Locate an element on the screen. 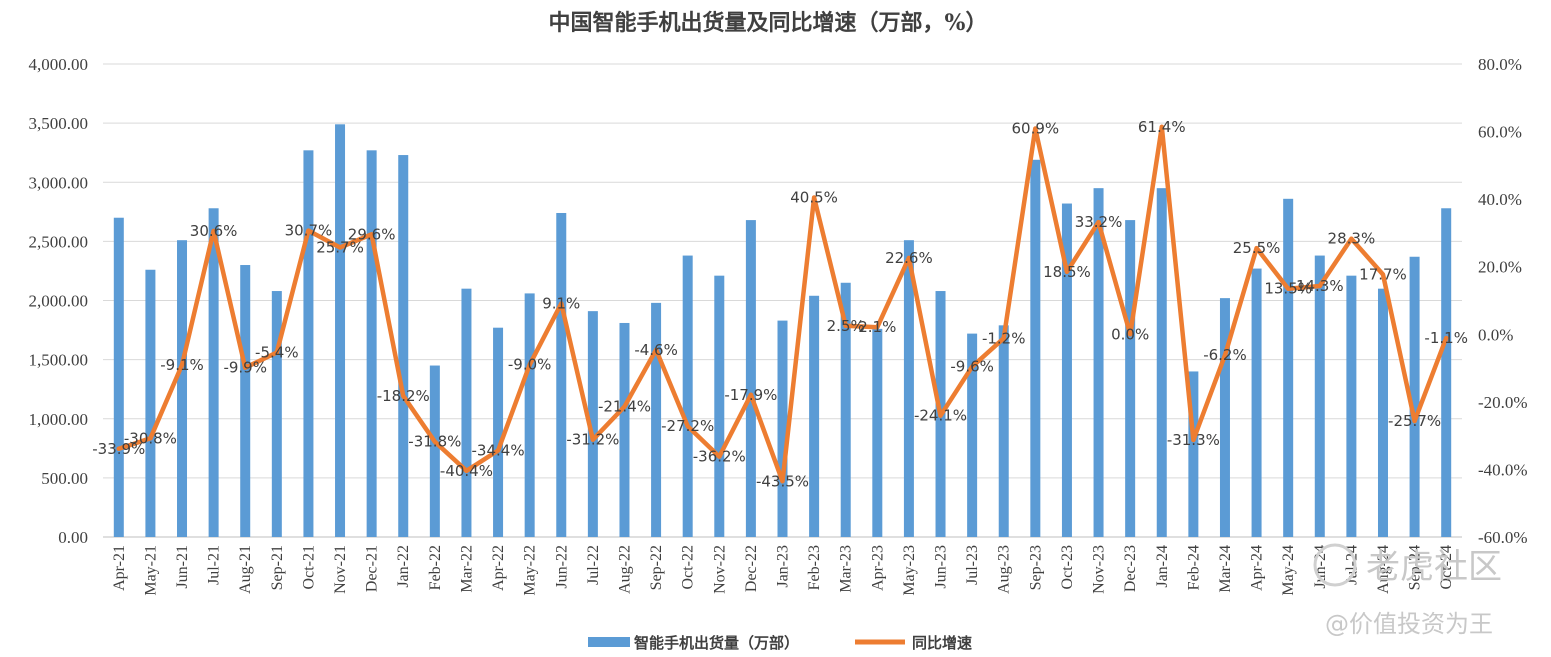 This screenshot has height=657, width=1551. data-label: -9.9% is located at coordinates (245, 368).